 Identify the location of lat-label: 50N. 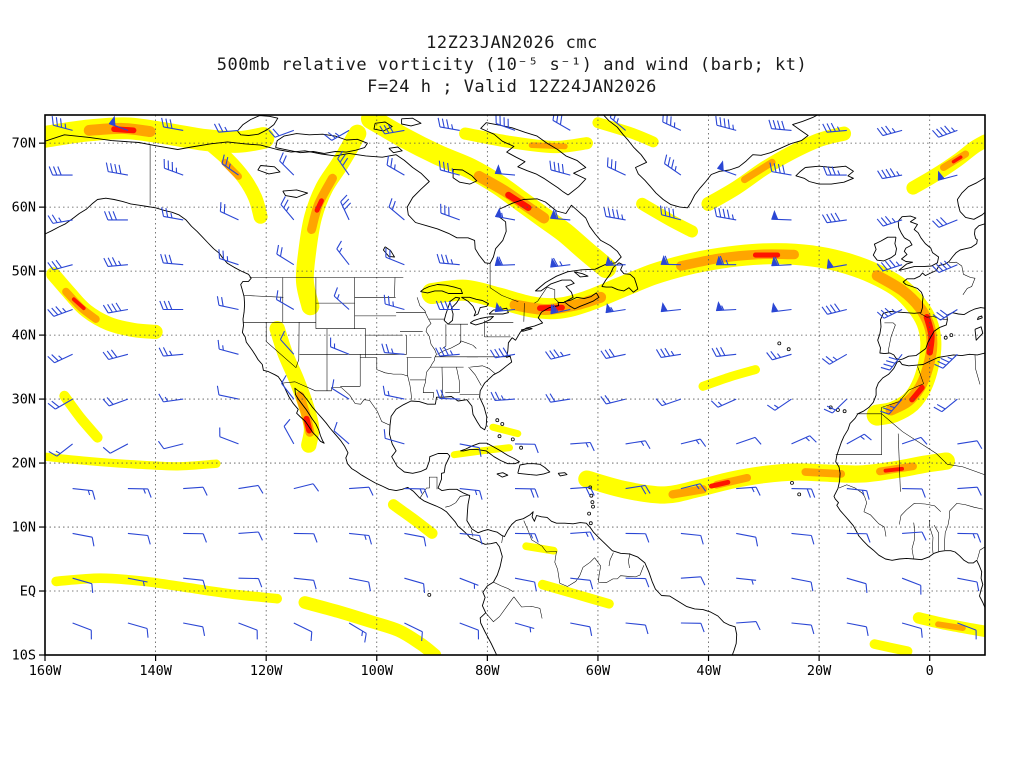
(24, 272).